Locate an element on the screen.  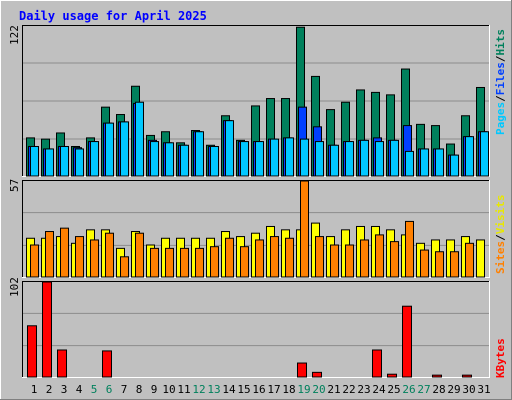
day-label: 4 is located at coordinates (79, 389).